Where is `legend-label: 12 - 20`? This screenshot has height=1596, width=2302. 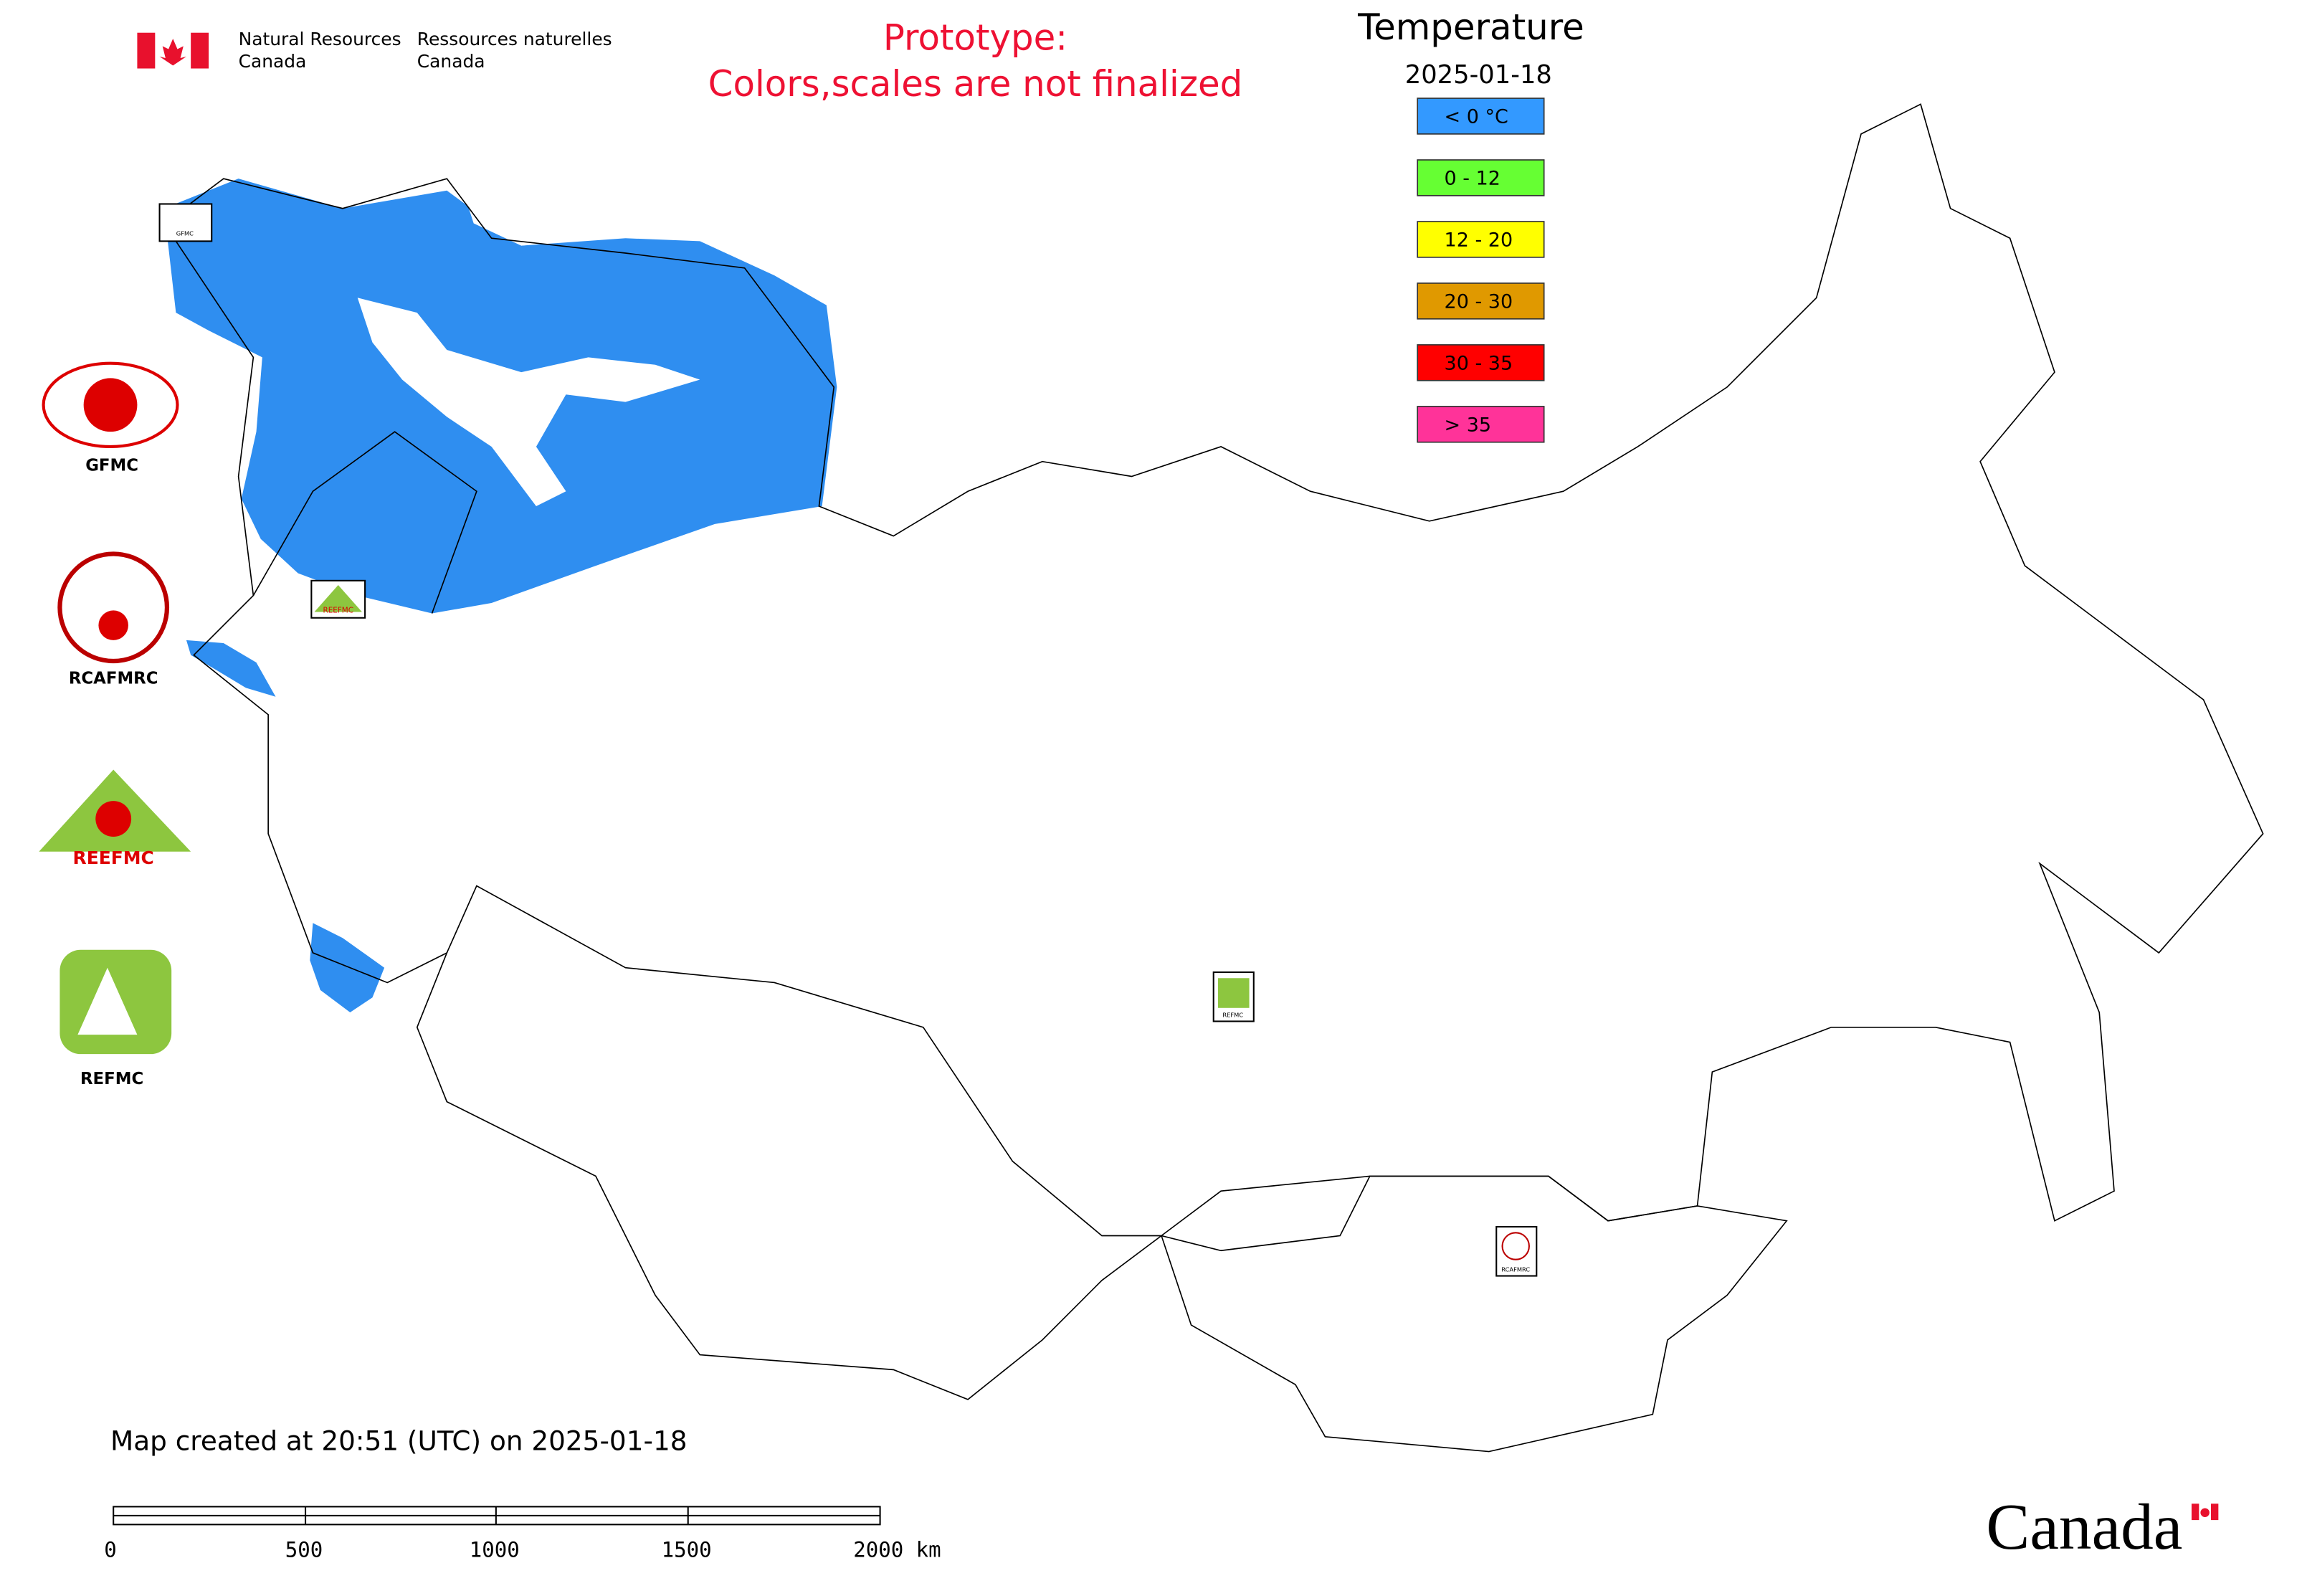 legend-label: 12 - 20 is located at coordinates (1479, 240).